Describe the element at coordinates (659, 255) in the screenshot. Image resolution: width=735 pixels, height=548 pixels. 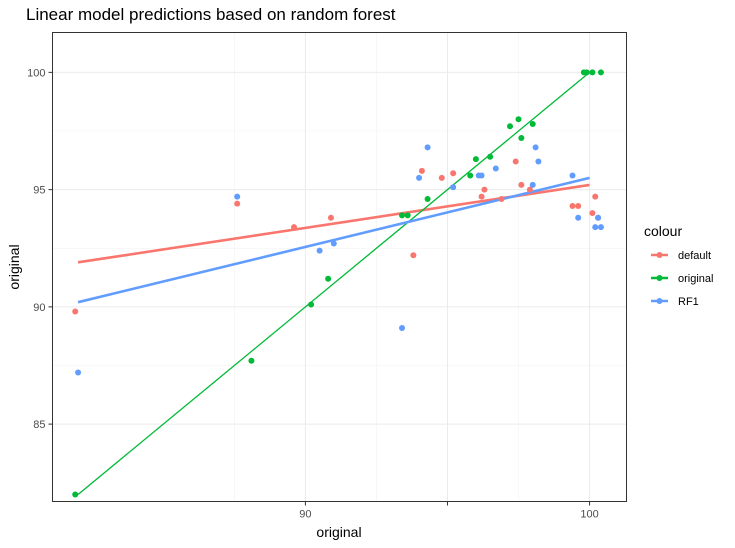
I see `legend-key-point-default` at that location.